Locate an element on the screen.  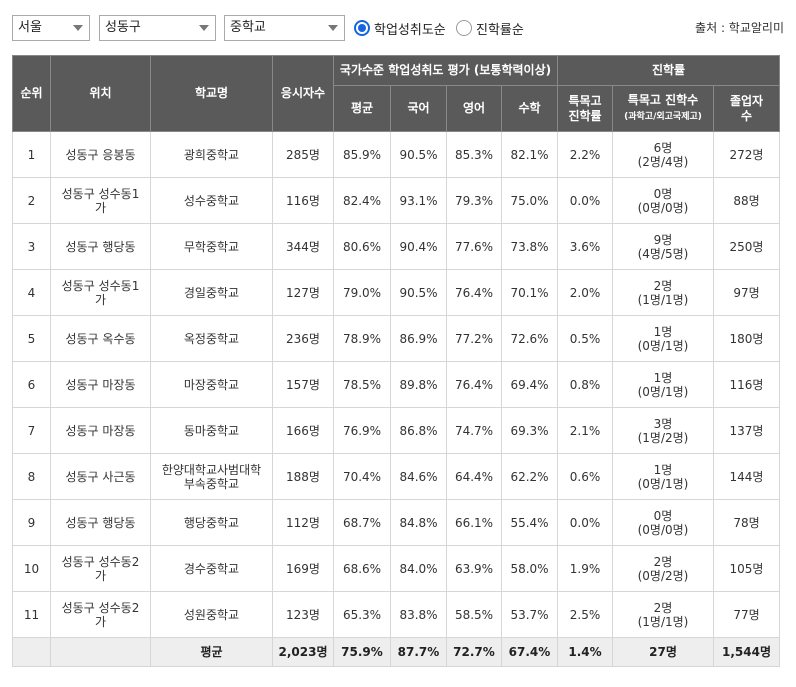
test-takers-cell: 116명 is located at coordinates (303, 200).